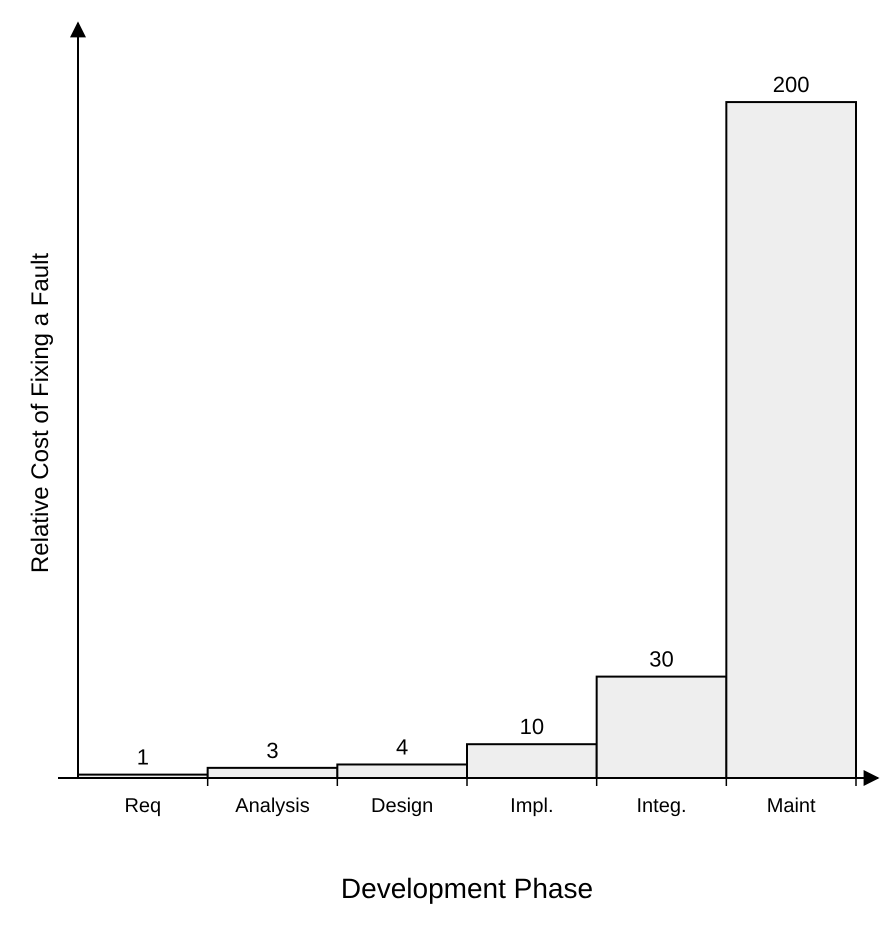  What do you see at coordinates (661, 806) in the screenshot?
I see `x-tick-label: Integ.` at bounding box center [661, 806].